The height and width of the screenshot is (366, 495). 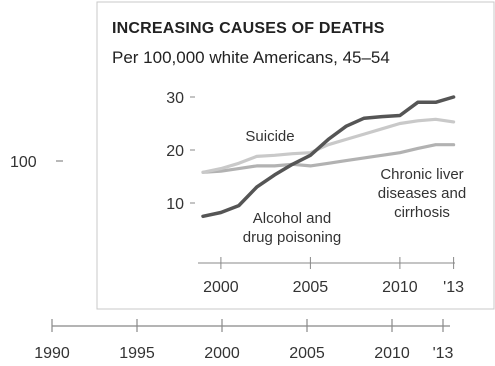 I want to click on series-label-alcohol-and-drugs: Alcohol and drug poisoning, so click(x=292, y=228).